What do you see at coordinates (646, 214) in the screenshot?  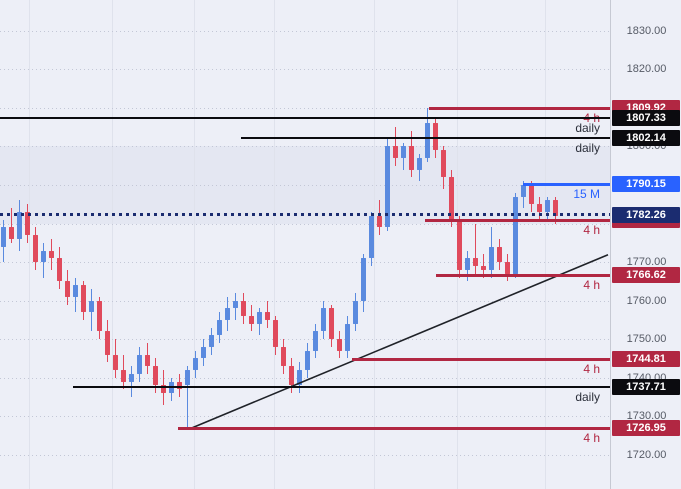 I see `price-badge-1782.26: 1782.26` at bounding box center [646, 214].